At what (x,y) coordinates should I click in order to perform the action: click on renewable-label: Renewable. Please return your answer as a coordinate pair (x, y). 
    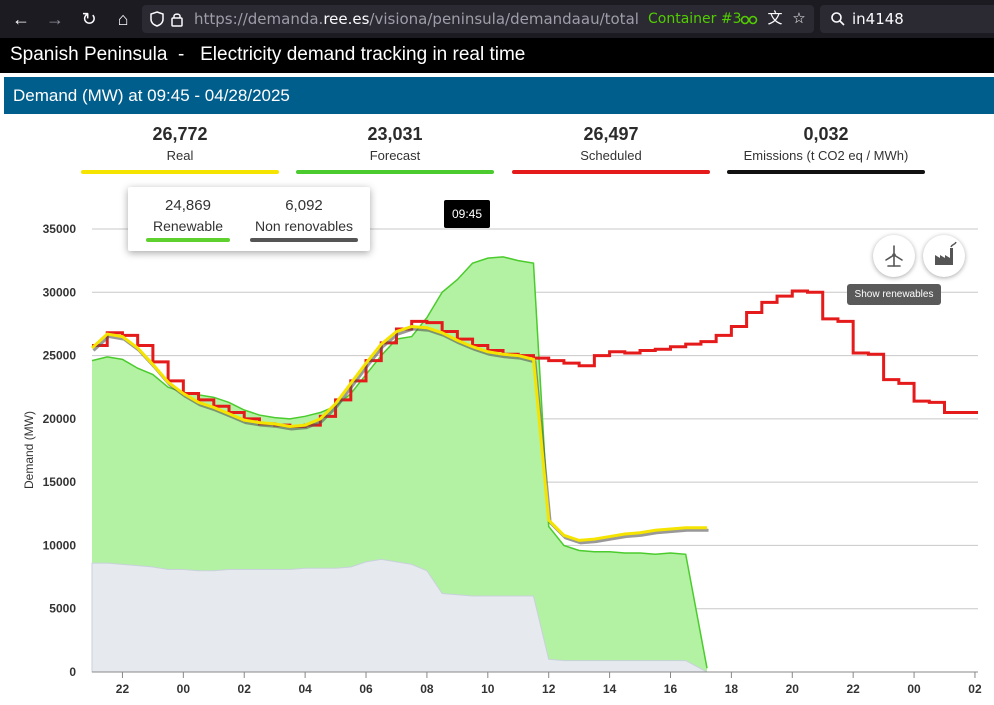
    Looking at the image, I should click on (188, 226).